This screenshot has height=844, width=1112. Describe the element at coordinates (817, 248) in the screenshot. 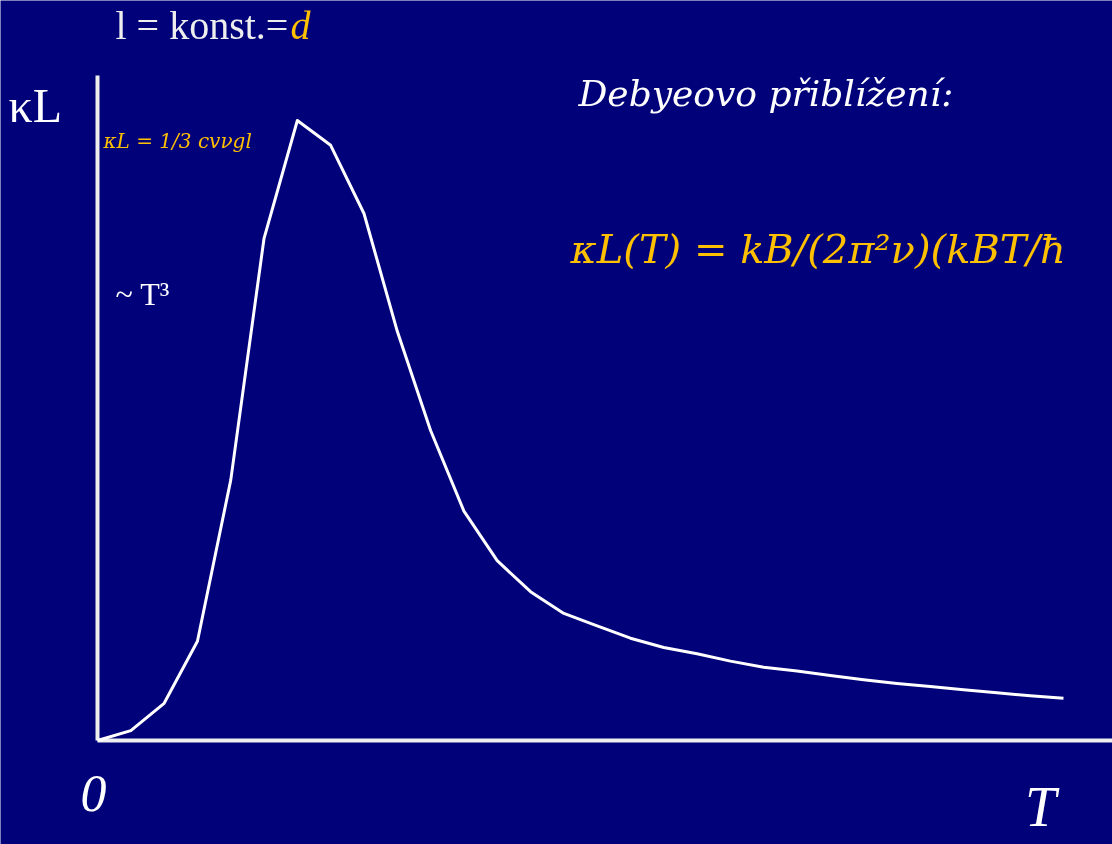

I see `annotation: κL(T) = kB/(2π²ν)(kBT/ħ` at that location.